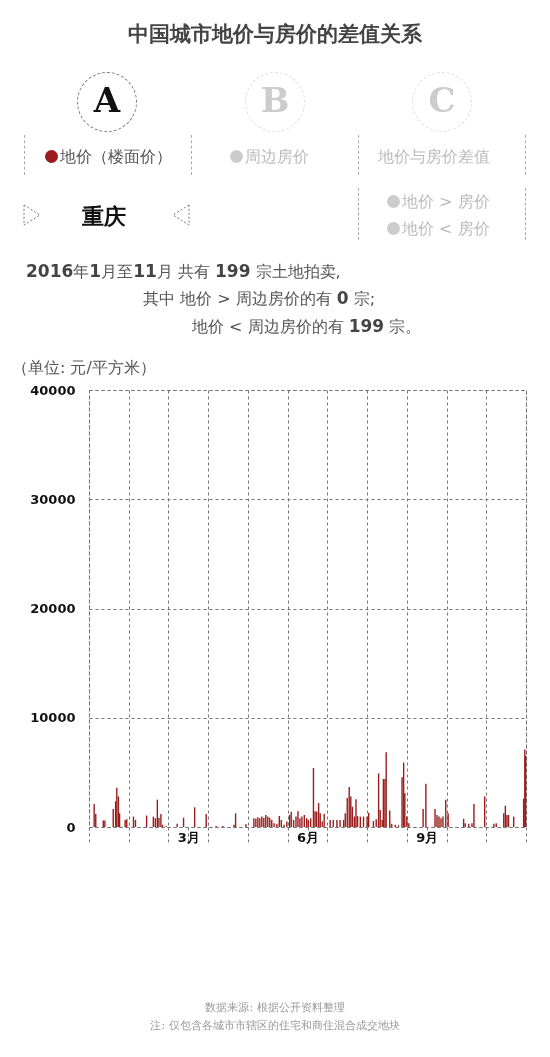 The height and width of the screenshot is (1057, 550). What do you see at coordinates (275, 34) in the screenshot?
I see `chart-title: 中国城市地价与房价的差值关系` at bounding box center [275, 34].